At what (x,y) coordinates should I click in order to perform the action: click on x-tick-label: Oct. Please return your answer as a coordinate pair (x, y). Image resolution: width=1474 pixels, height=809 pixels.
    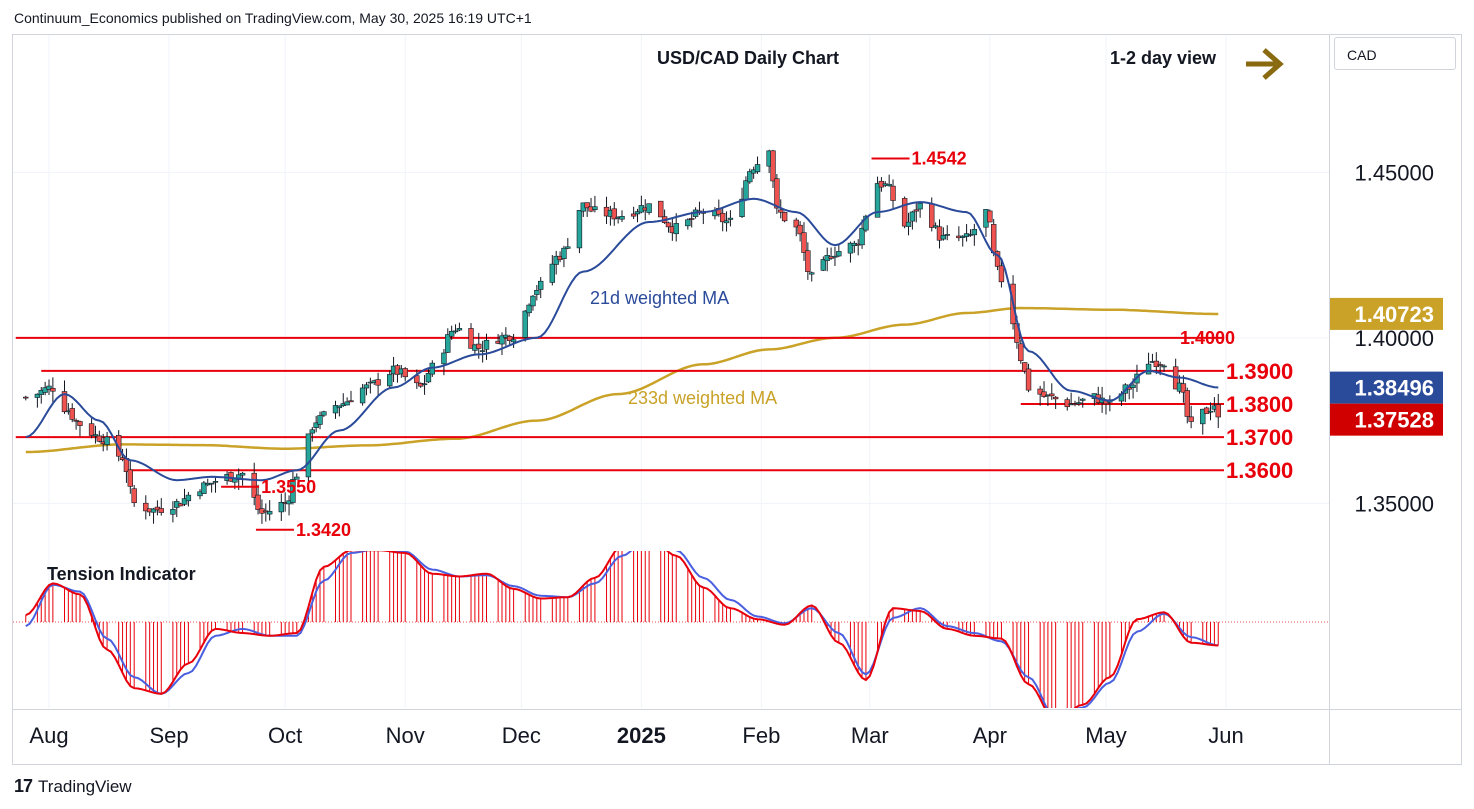
    Looking at the image, I should click on (285, 735).